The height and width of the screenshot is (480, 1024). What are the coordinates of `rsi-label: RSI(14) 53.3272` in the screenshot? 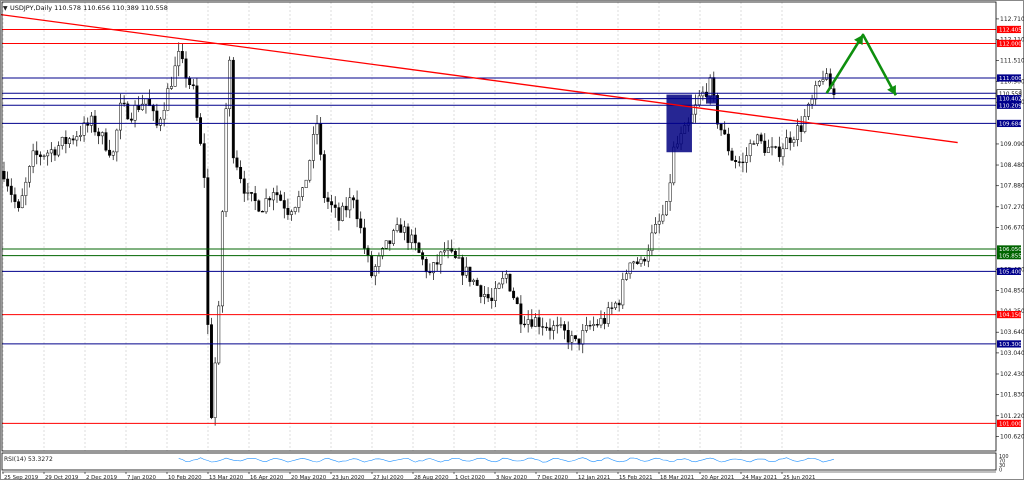 It's located at (28, 459).